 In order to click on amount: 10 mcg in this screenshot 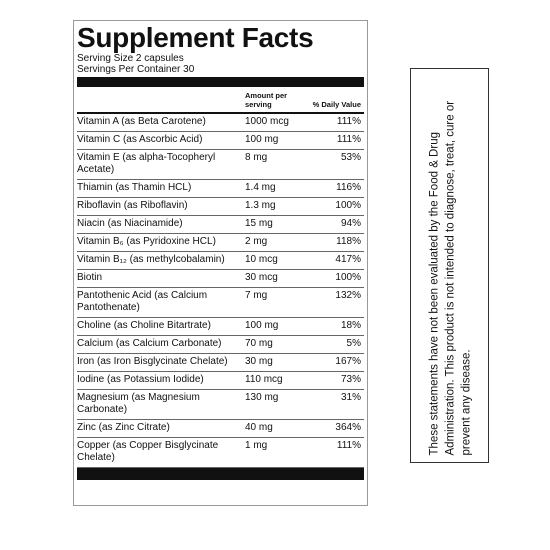, I will do `click(276, 260)`.